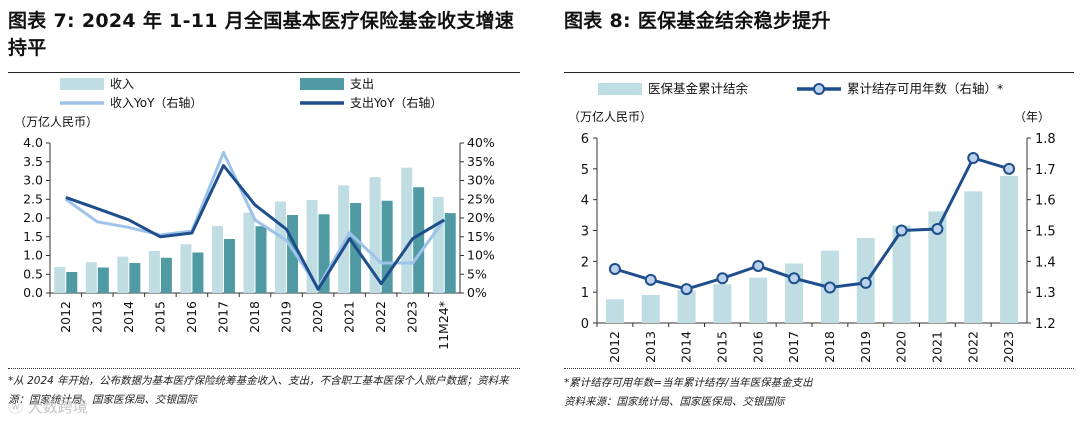 This screenshot has height=422, width=1080. What do you see at coordinates (362, 84) in the screenshot?
I see `legend-label-1: 支出` at bounding box center [362, 84].